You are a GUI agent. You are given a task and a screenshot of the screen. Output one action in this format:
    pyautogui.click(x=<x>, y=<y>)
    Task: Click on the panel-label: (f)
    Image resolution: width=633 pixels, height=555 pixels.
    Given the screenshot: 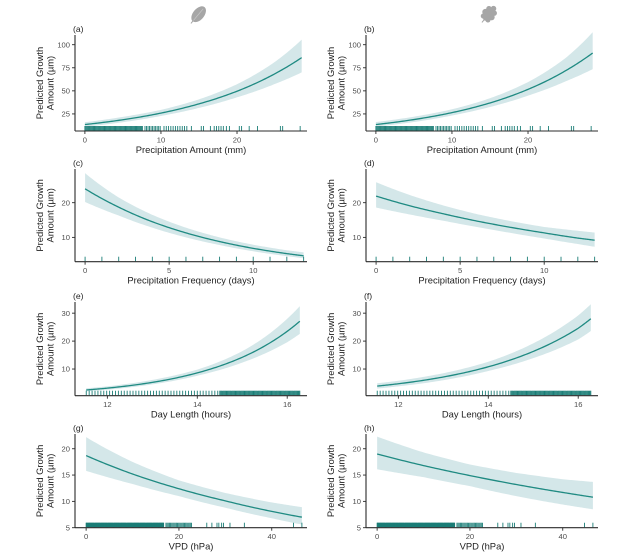 What is the action you would take?
    pyautogui.click(x=368, y=296)
    